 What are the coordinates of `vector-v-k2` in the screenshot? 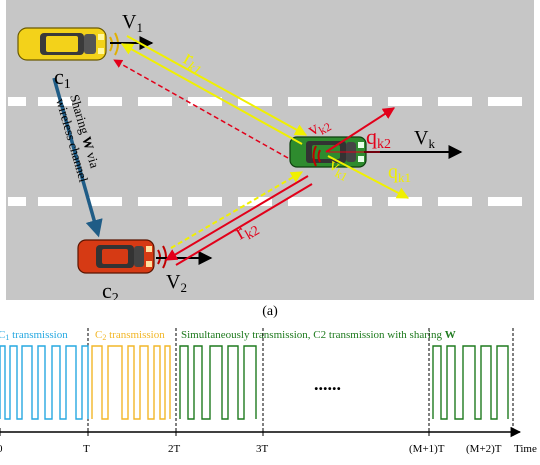 It's located at (360, 130).